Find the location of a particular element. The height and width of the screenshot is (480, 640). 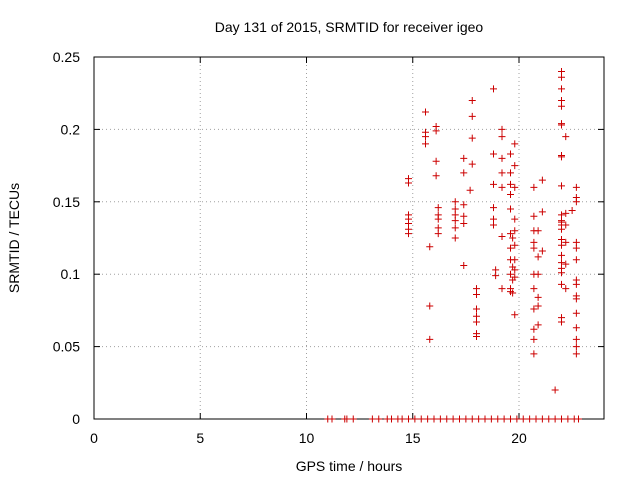

y-tick-label: 0.15 is located at coordinates (66, 202).